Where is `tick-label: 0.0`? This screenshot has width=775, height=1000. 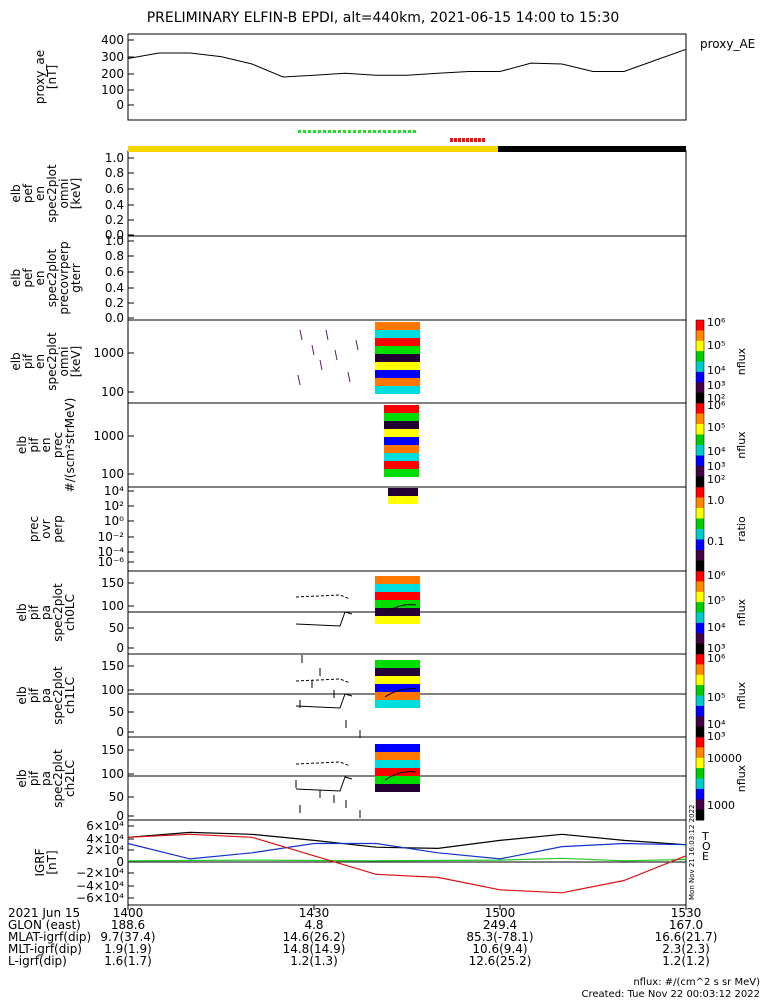 tick-label: 0.0 is located at coordinates (114, 235).